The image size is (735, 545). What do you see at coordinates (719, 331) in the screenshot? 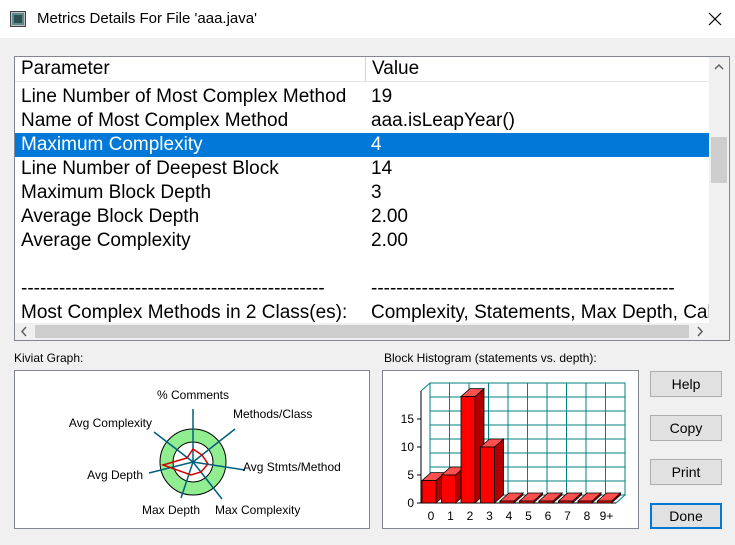
I see `scrollbar-corner` at bounding box center [719, 331].